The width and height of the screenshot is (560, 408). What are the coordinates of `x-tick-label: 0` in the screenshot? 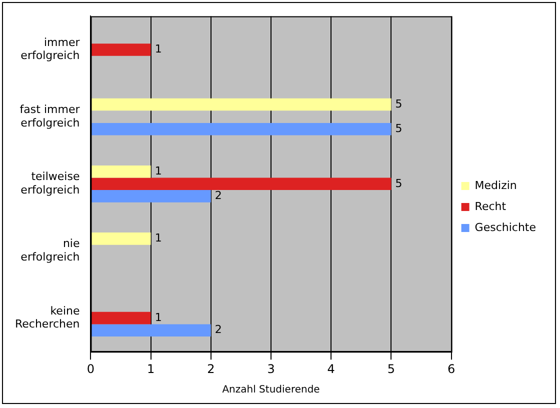 It's located at (90, 369).